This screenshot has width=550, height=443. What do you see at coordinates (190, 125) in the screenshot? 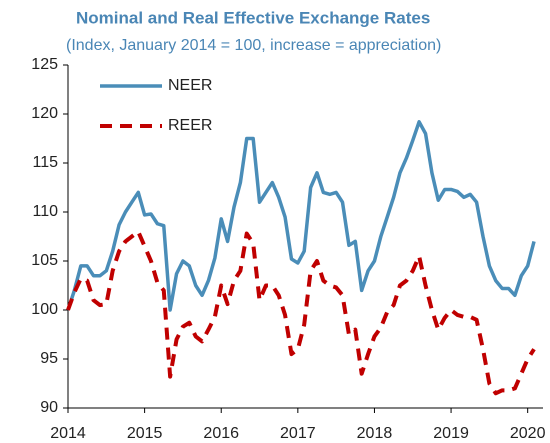
I see `legend-label: REER` at bounding box center [190, 125].